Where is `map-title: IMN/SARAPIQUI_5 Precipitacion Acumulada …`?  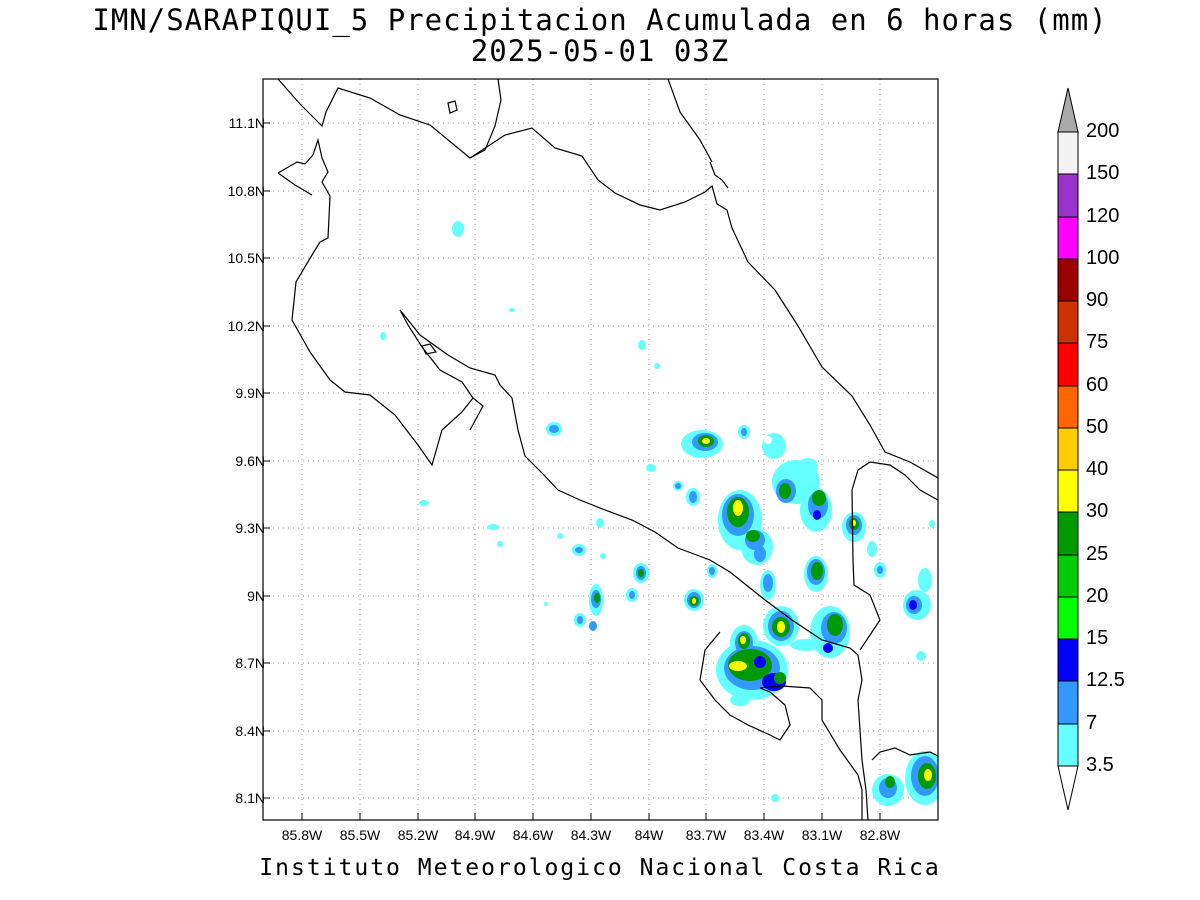
map-title: IMN/SARAPIQUI_5 Precipitacion Acumulada … is located at coordinates (600, 20).